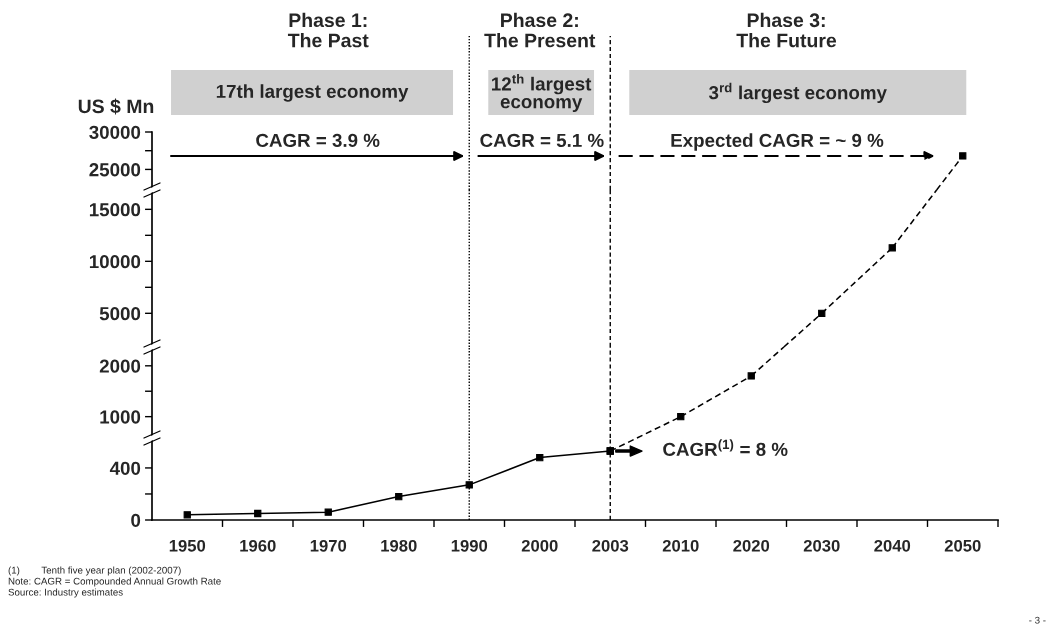  What do you see at coordinates (610, 545) in the screenshot?
I see `x-tick-label: 2003` at bounding box center [610, 545].